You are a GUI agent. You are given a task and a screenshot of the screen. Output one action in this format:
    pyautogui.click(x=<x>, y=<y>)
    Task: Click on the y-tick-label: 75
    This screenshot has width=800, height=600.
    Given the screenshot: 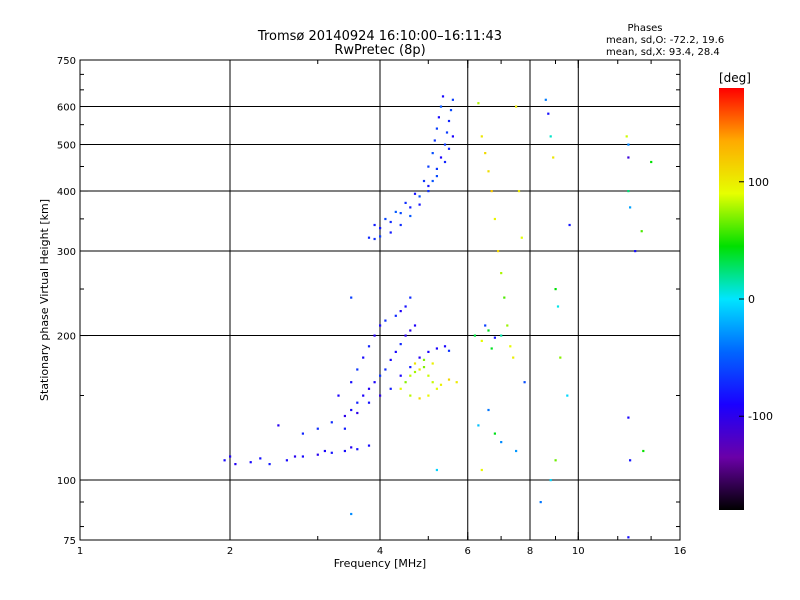 What is the action you would take?
    pyautogui.click(x=69, y=541)
    